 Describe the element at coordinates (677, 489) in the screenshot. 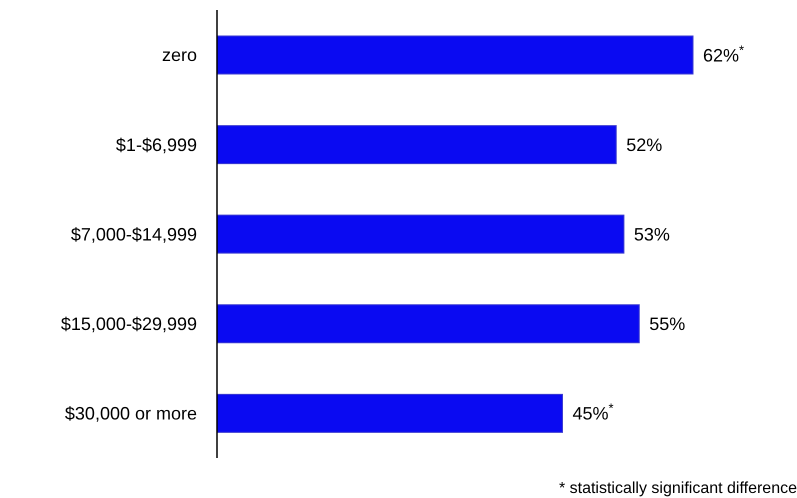

I see `text: * statistically significant difference` at that location.